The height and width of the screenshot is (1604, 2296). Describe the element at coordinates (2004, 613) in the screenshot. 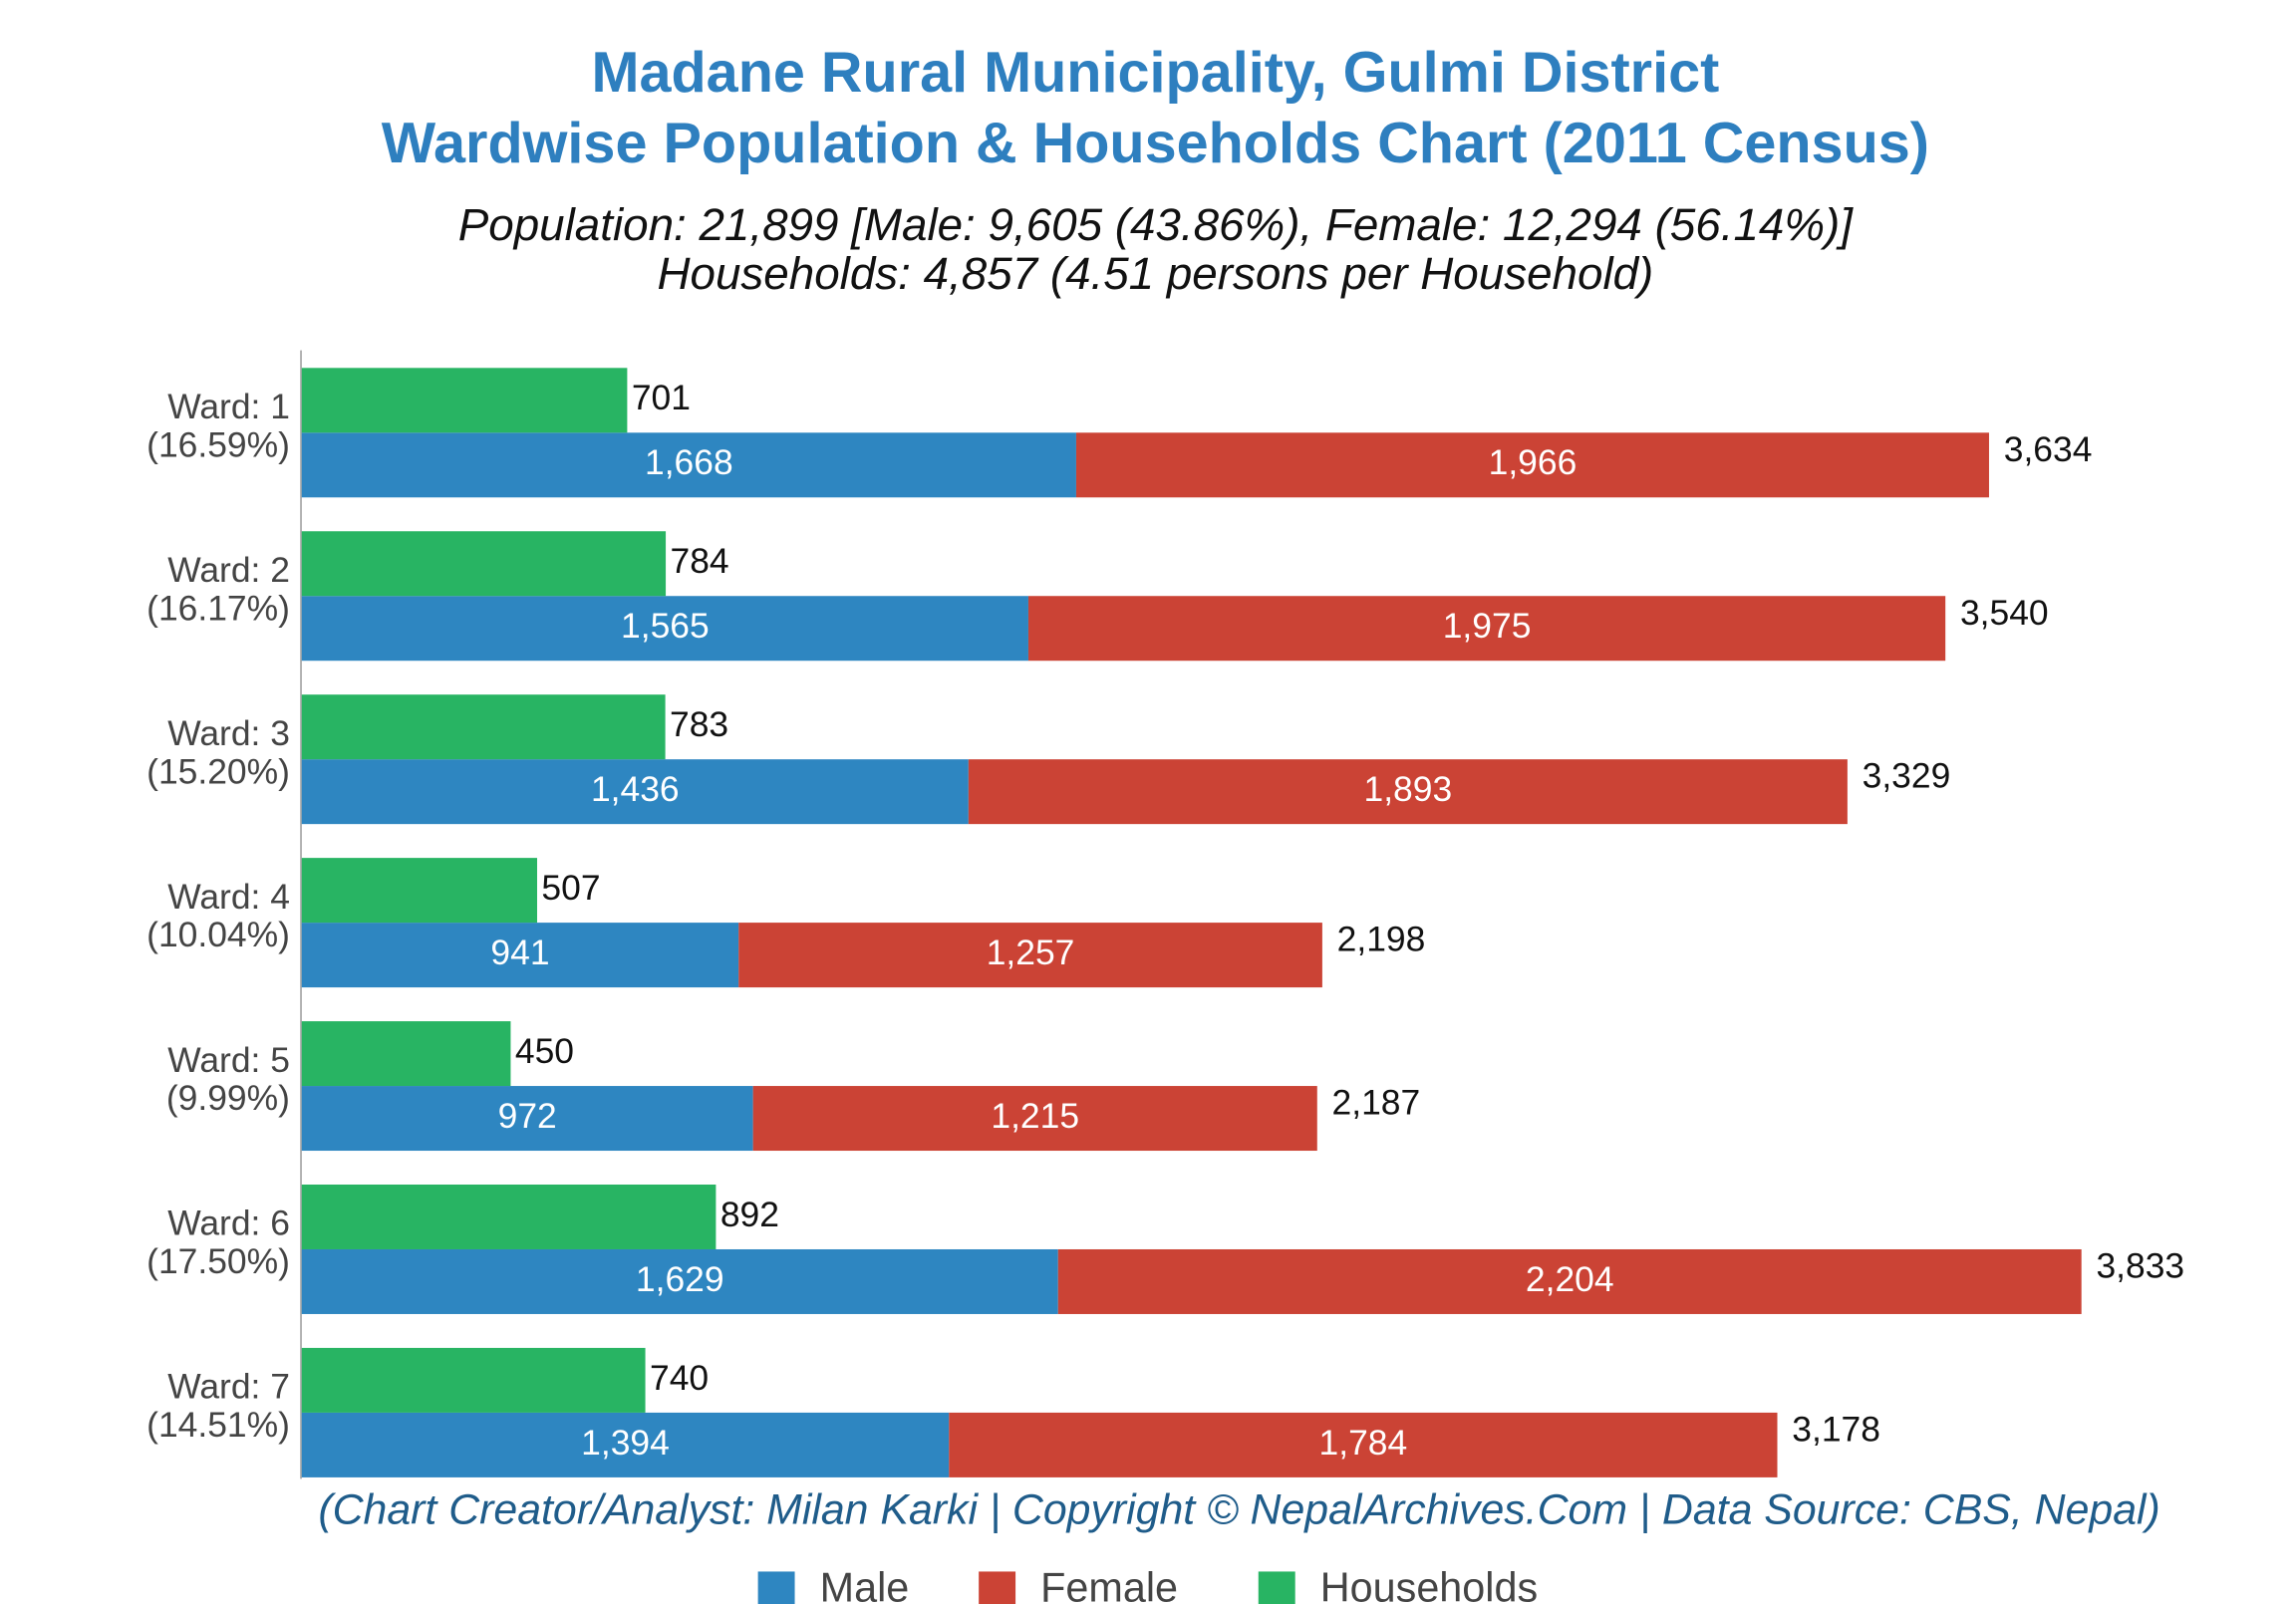

I see `total-label: 3,540` at that location.